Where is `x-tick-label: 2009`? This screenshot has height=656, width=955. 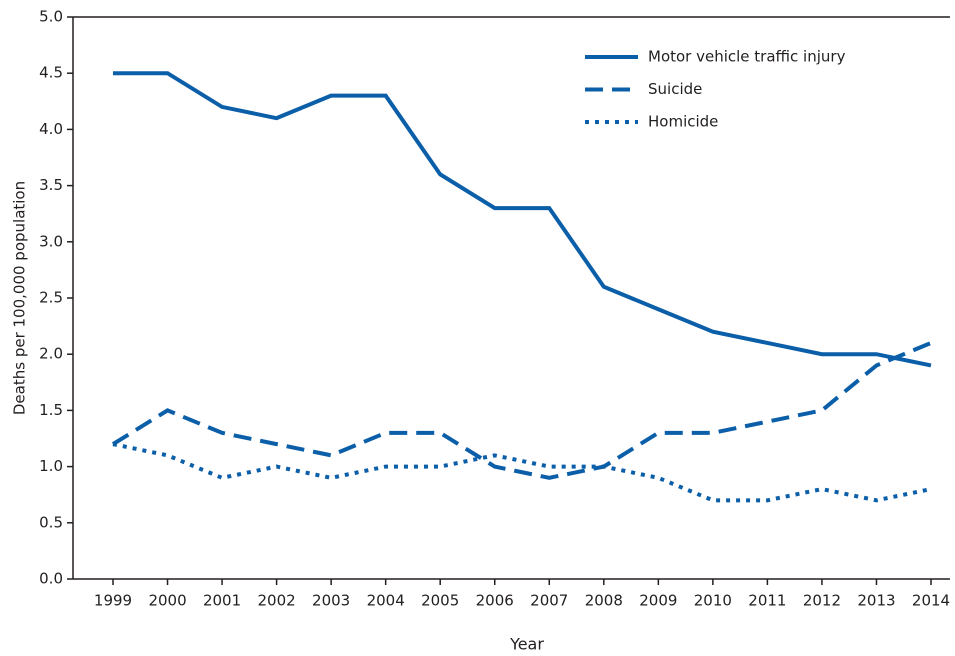 x-tick-label: 2009 is located at coordinates (658, 601).